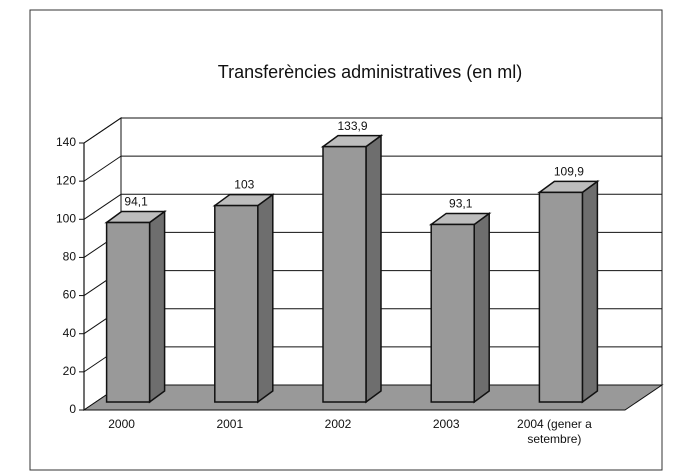 Image resolution: width=677 pixels, height=476 pixels. I want to click on y-tick-label: 60, so click(70, 295).